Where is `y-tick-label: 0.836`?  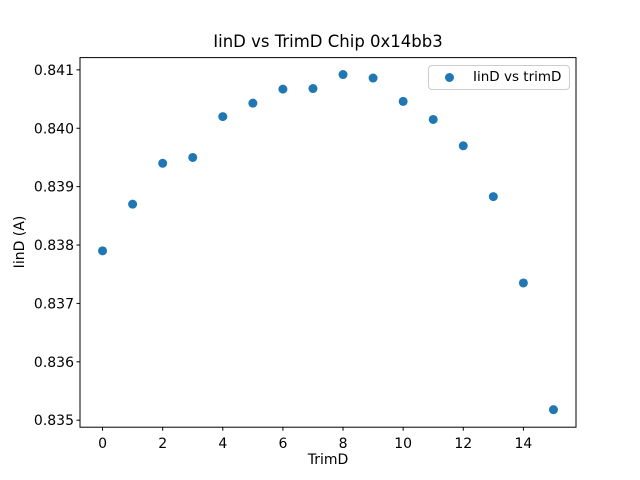 y-tick-label: 0.836 is located at coordinates (54, 363).